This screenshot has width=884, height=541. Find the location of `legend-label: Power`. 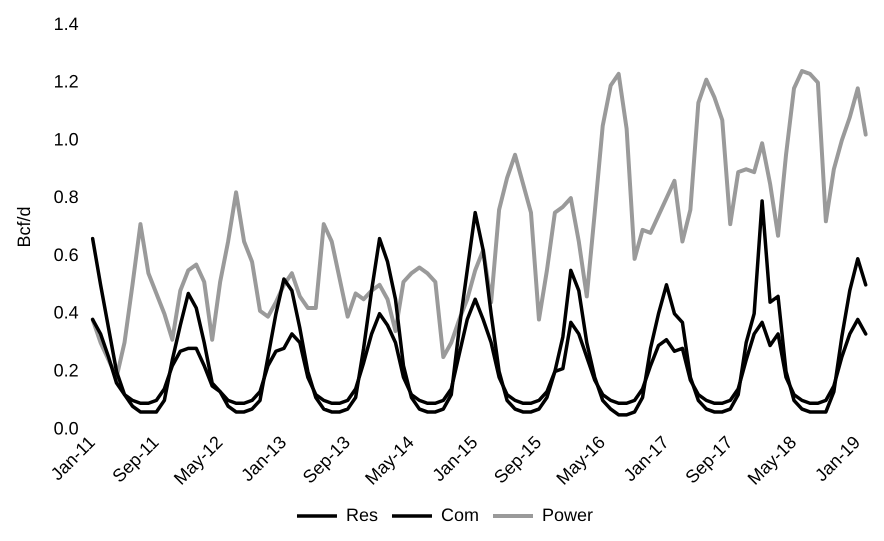

legend-label: Power is located at coordinates (568, 514).